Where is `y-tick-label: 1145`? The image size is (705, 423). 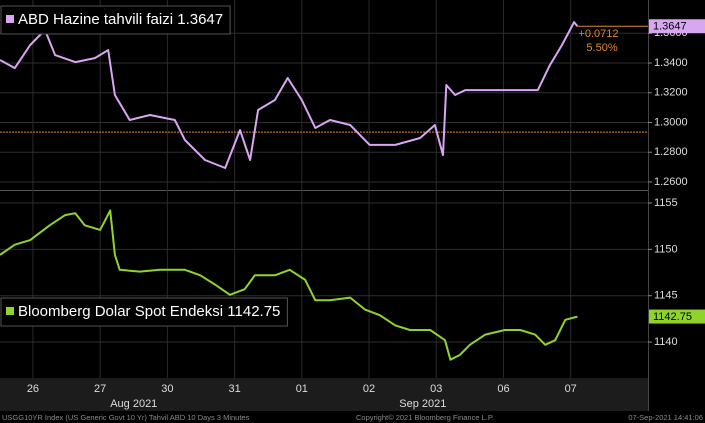
y-tick-label: 1145 is located at coordinates (666, 296).